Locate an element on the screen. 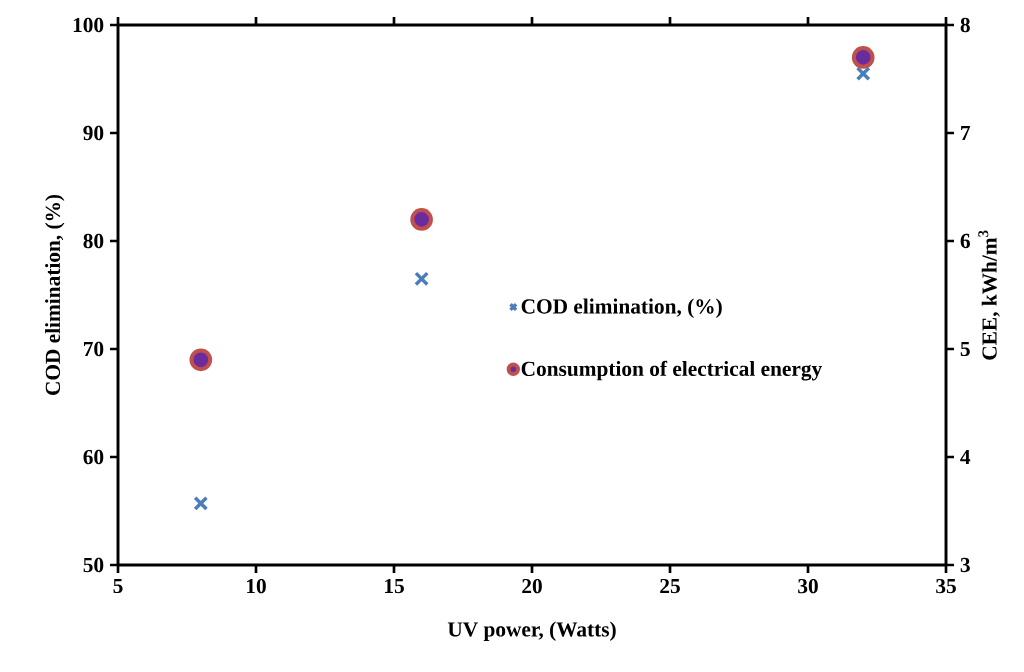 Image resolution: width=1024 pixels, height=672 pixels. x-tick-label: 15 is located at coordinates (394, 586).